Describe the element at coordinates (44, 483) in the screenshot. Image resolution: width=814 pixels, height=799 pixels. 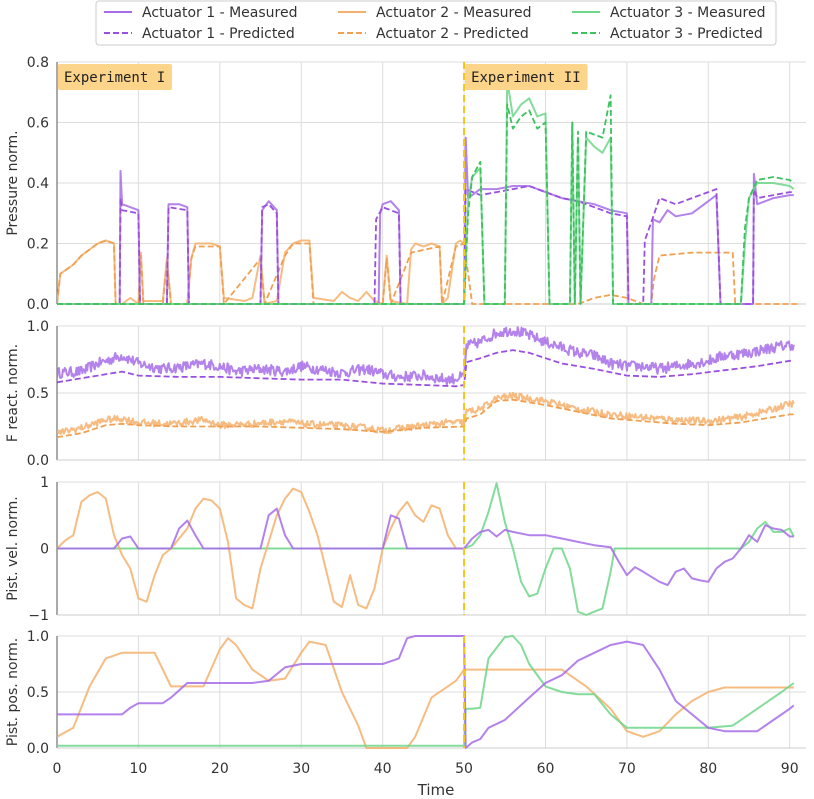
I see `y-tick-label: 1` at that location.